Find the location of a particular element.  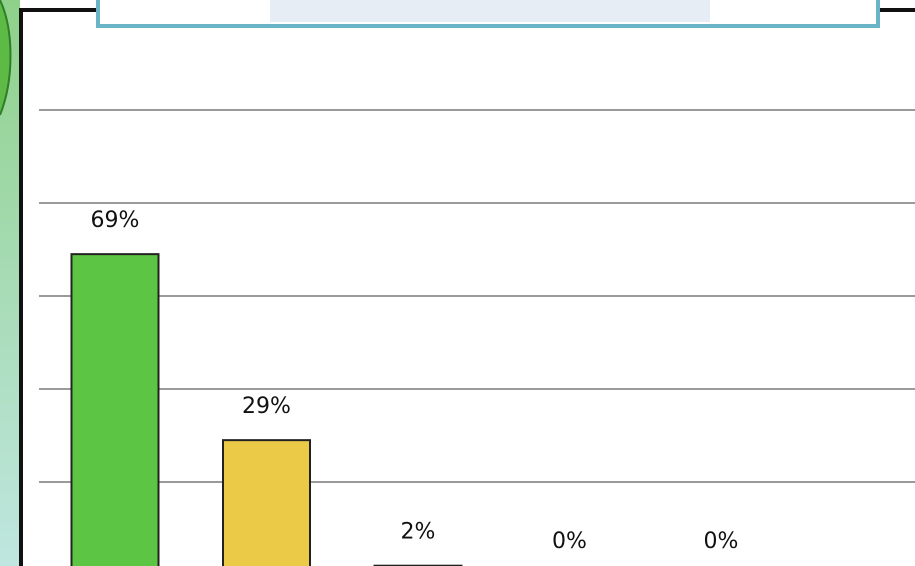

side-panel is located at coordinates (10, 283).